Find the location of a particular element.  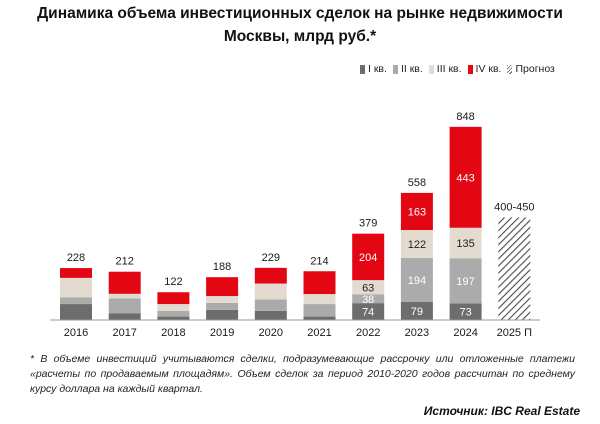

bar-segment-2022-q1 is located at coordinates (368, 311).